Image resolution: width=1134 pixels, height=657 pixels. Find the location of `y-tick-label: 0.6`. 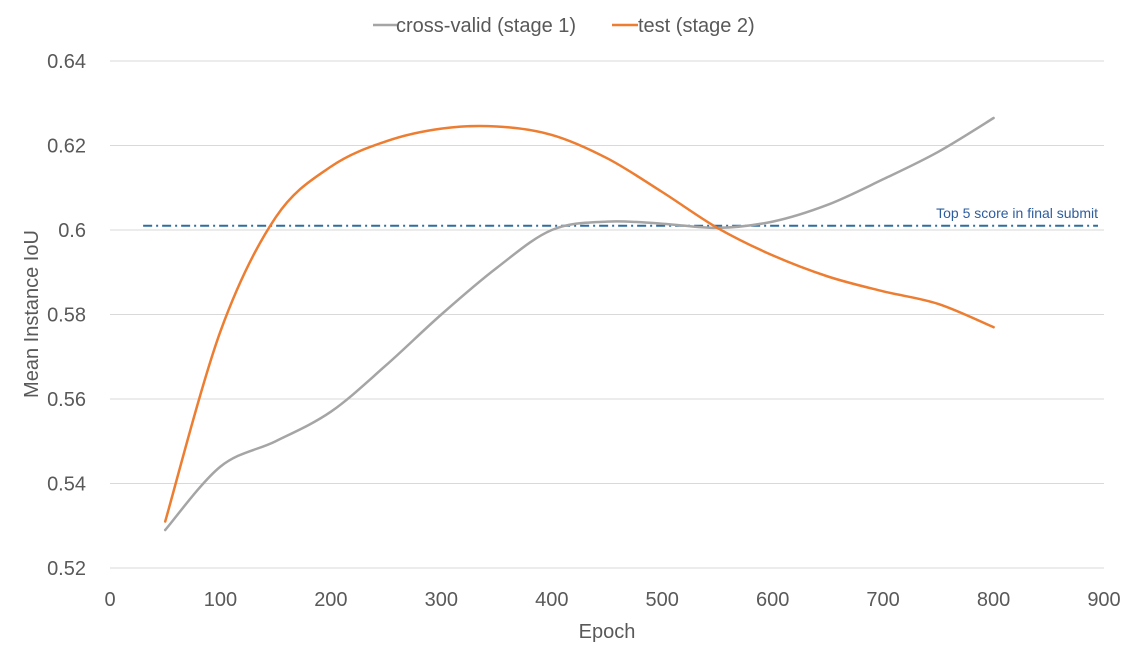

y-tick-label: 0.6 is located at coordinates (72, 231).